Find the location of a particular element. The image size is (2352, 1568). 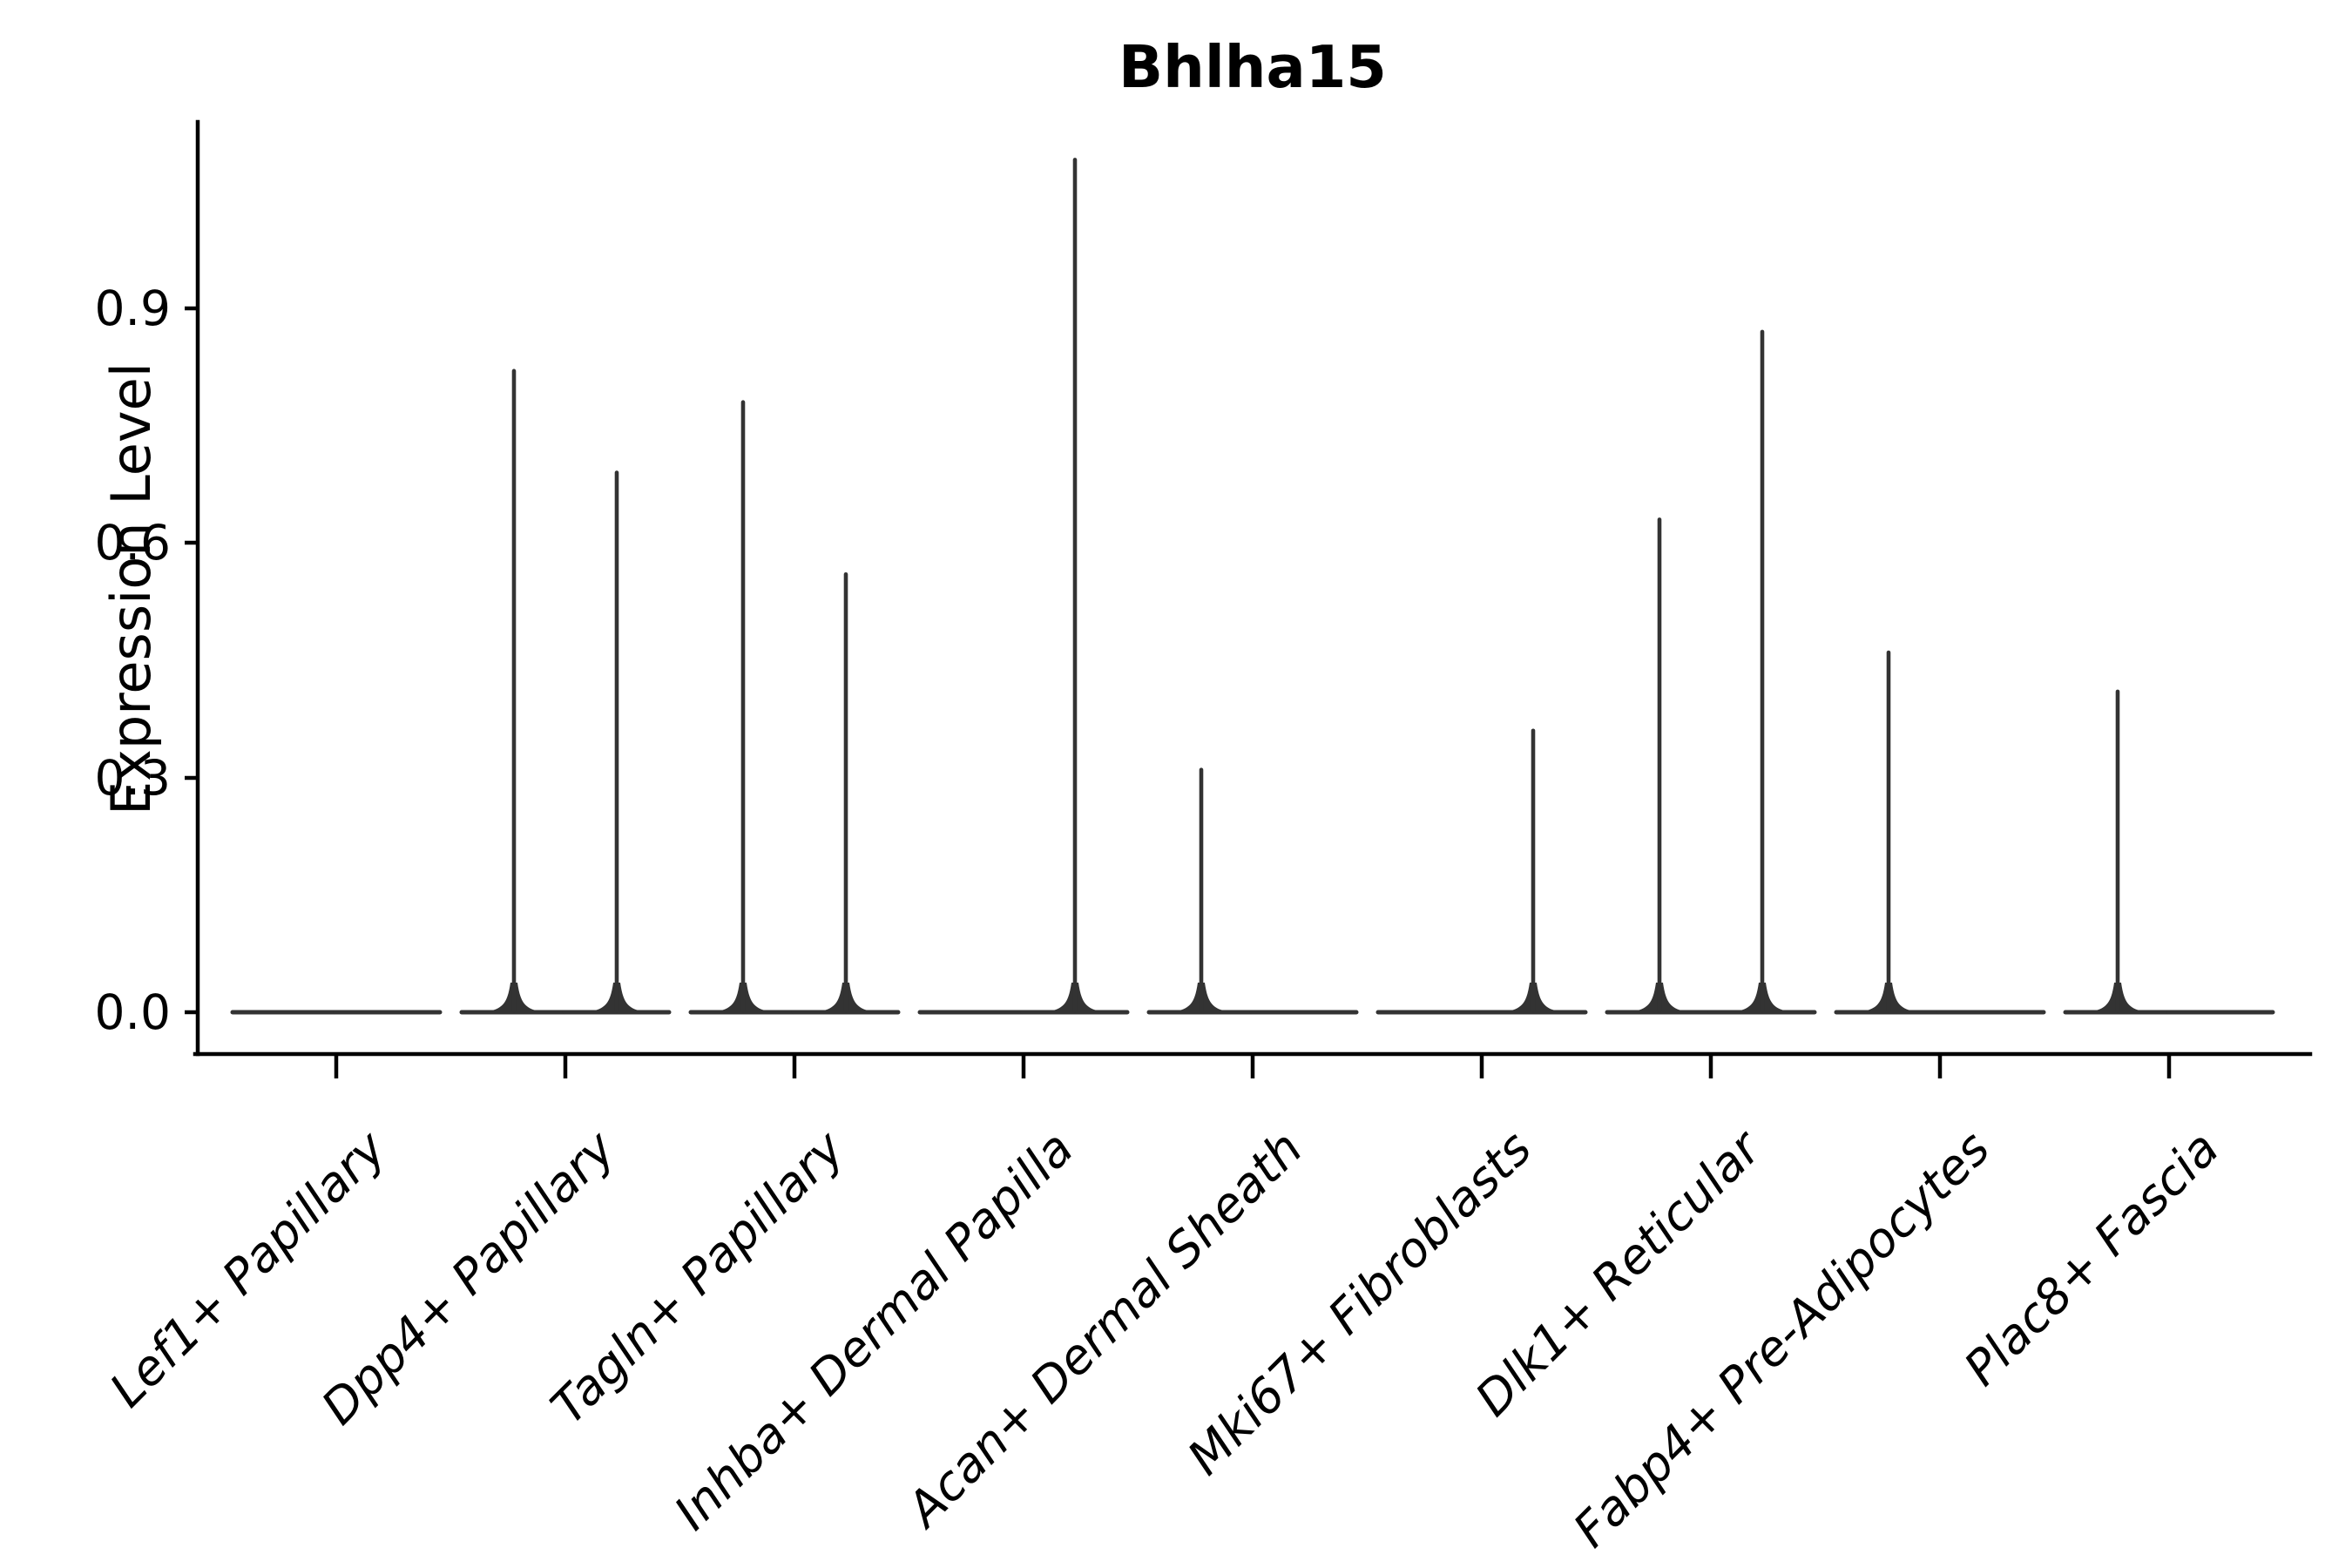

y-tick-label: 0.3 is located at coordinates (133, 778).